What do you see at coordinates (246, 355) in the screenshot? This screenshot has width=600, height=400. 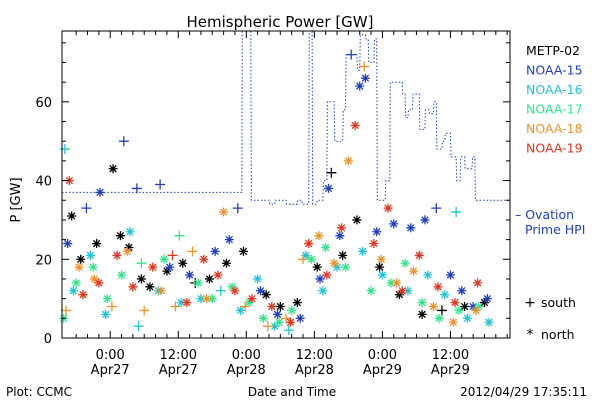 I see `x-tick-time-label: 0:00` at bounding box center [246, 355].